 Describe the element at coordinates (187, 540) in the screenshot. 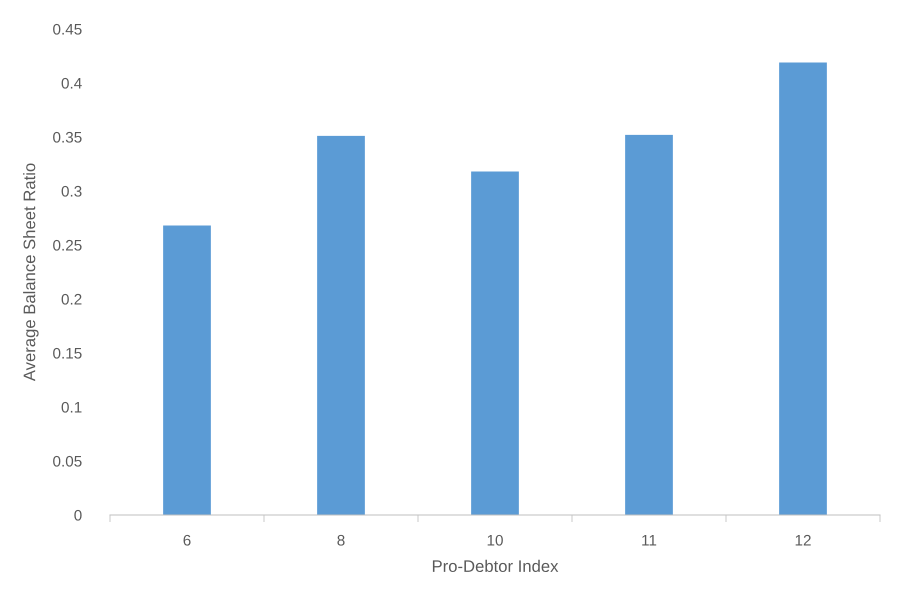

I see `x-tick-label: 6` at that location.